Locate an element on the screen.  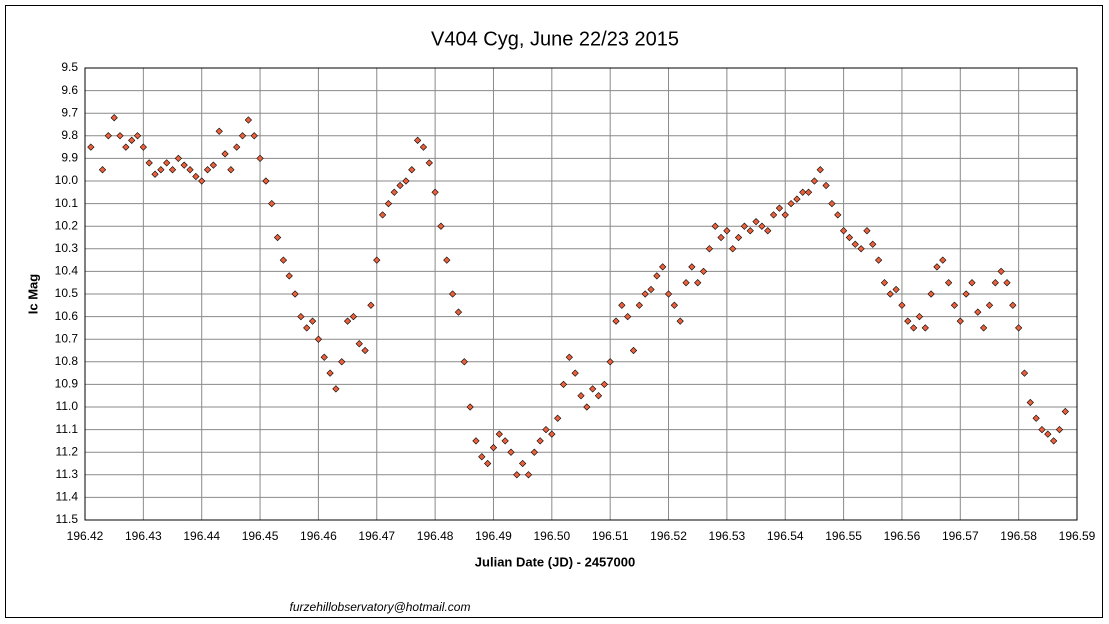
y-tick-label: 9.5 is located at coordinates (69, 67).